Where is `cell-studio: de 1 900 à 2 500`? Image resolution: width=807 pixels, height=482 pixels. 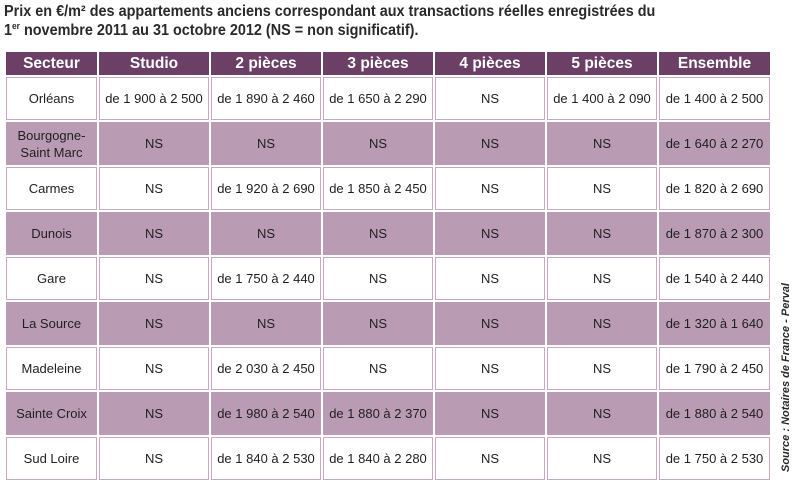
cell-studio: de 1 900 à 2 500 is located at coordinates (154, 98).